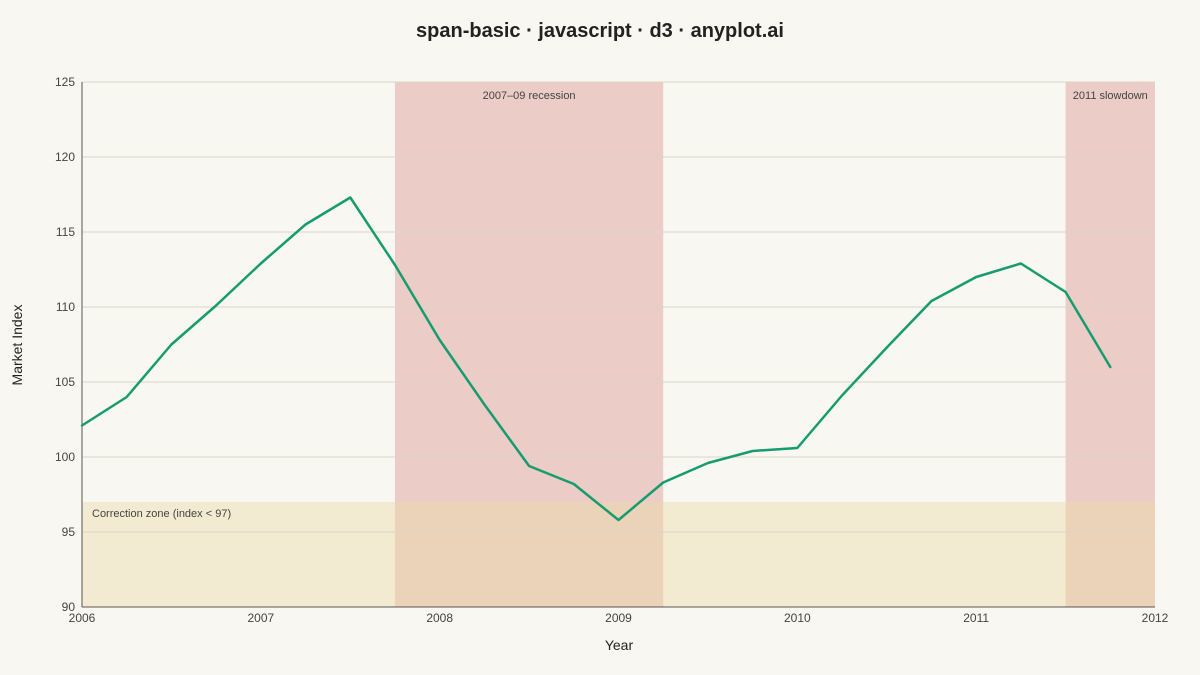 Image resolution: width=1200 pixels, height=675 pixels. Describe the element at coordinates (65, 157) in the screenshot. I see `y-tick-label: 120` at that location.